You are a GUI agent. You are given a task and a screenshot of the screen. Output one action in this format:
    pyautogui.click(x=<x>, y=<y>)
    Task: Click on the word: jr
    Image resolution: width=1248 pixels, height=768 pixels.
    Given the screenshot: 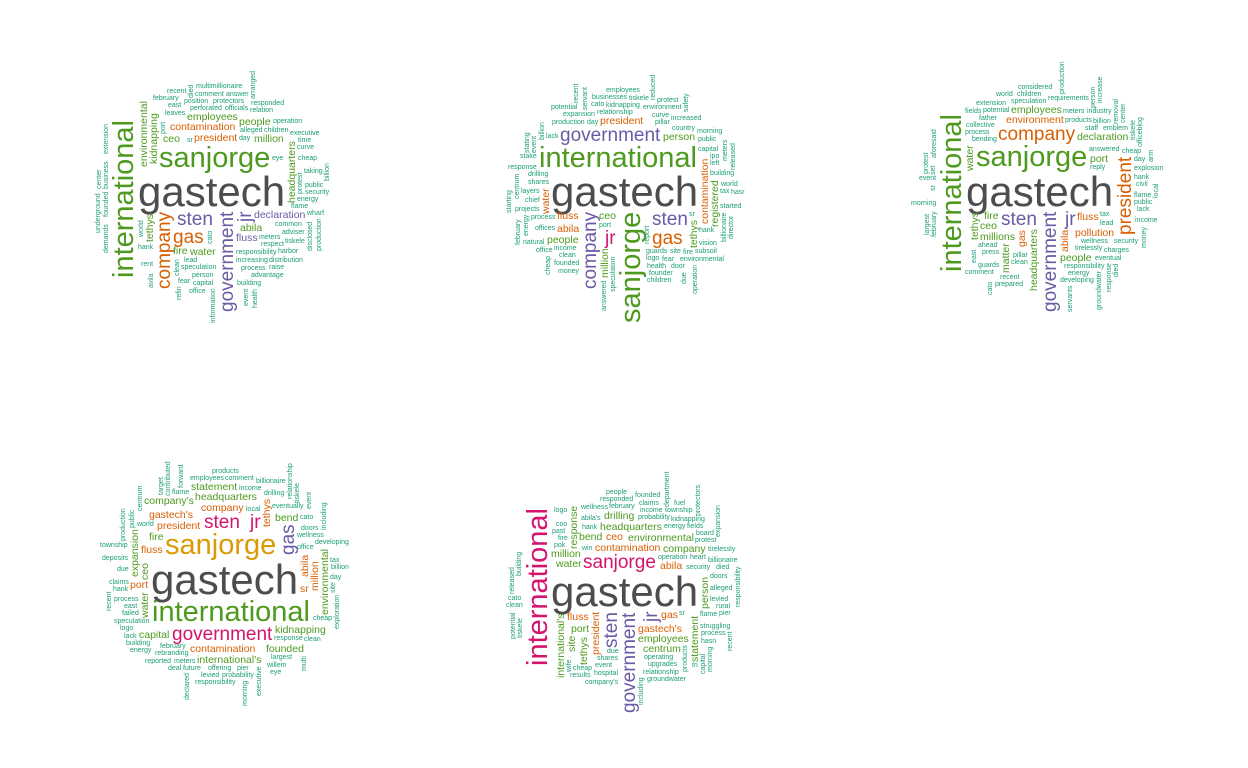 What is the action you would take?
    pyautogui.click(x=245, y=216)
    